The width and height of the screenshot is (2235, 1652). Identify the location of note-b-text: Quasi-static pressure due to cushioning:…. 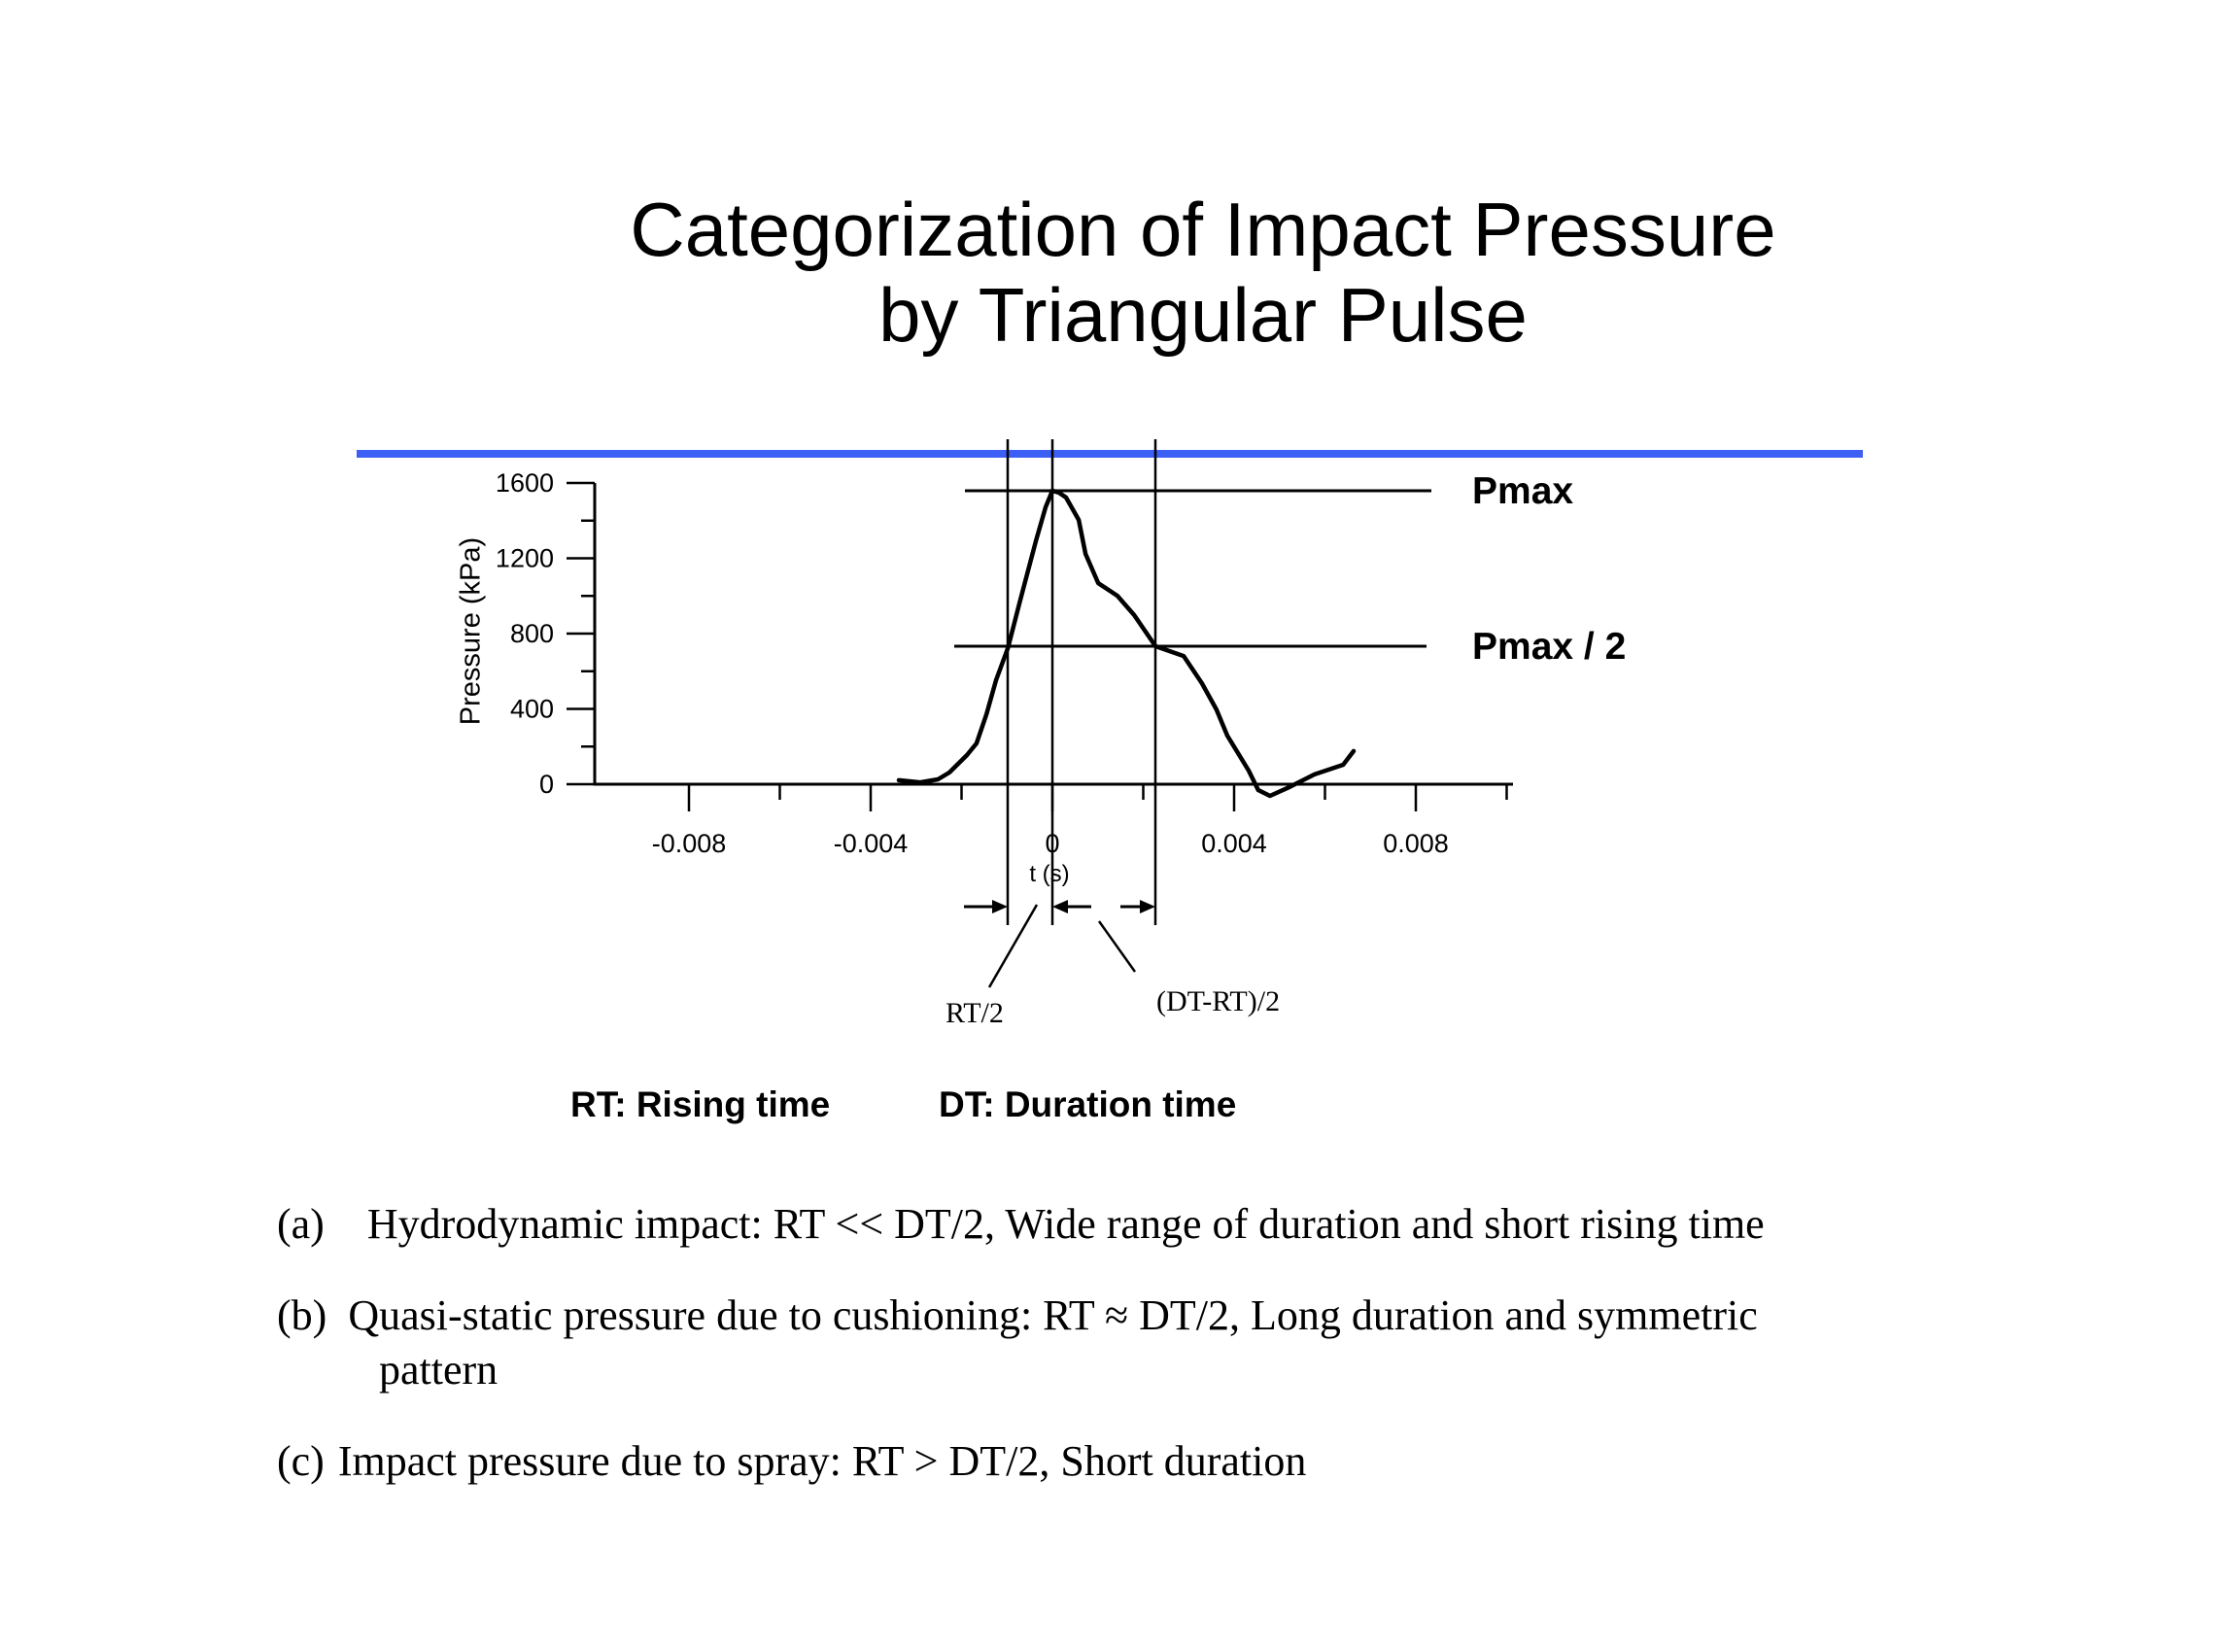
(1053, 1315).